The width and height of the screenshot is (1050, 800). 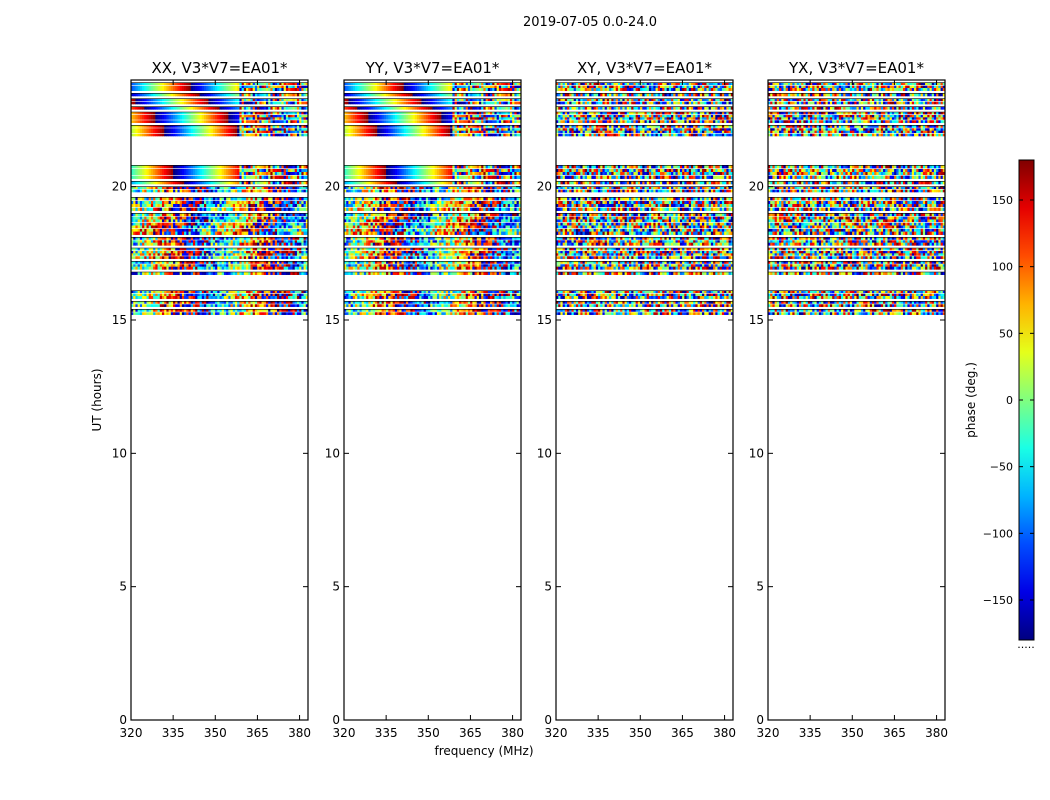 What do you see at coordinates (1002, 267) in the screenshot?
I see `colorbar-tick-label: 100` at bounding box center [1002, 267].